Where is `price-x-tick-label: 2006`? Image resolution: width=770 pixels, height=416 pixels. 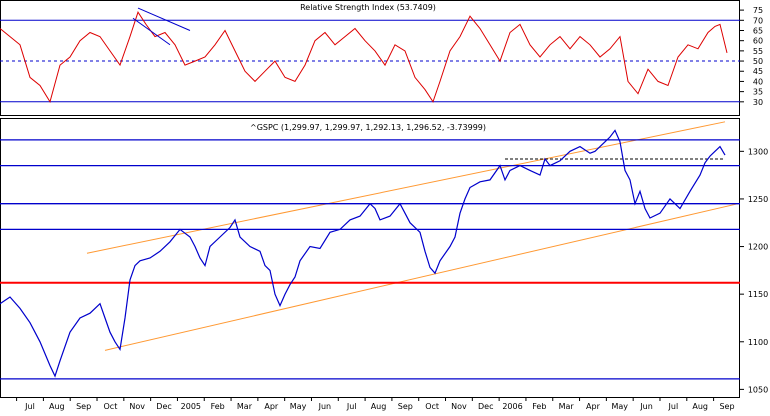
price-x-tick-label: 2006 is located at coordinates (512, 406).